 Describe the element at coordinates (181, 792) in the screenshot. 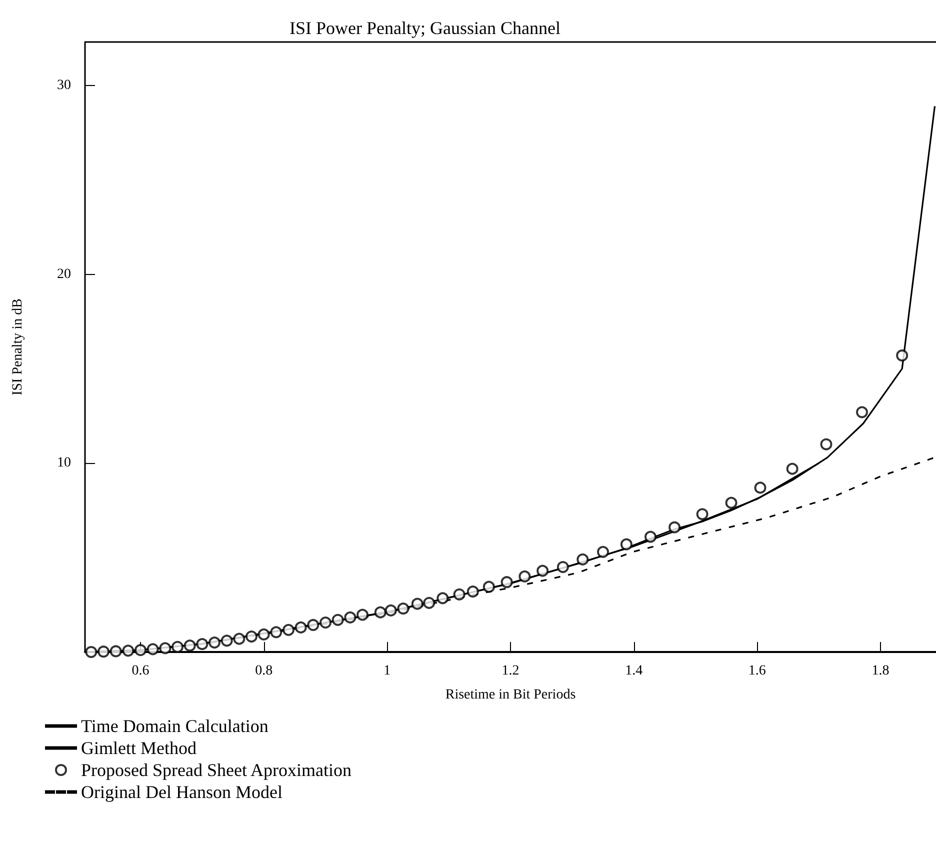

I see `legend-label: Original Del Hanson Model` at that location.